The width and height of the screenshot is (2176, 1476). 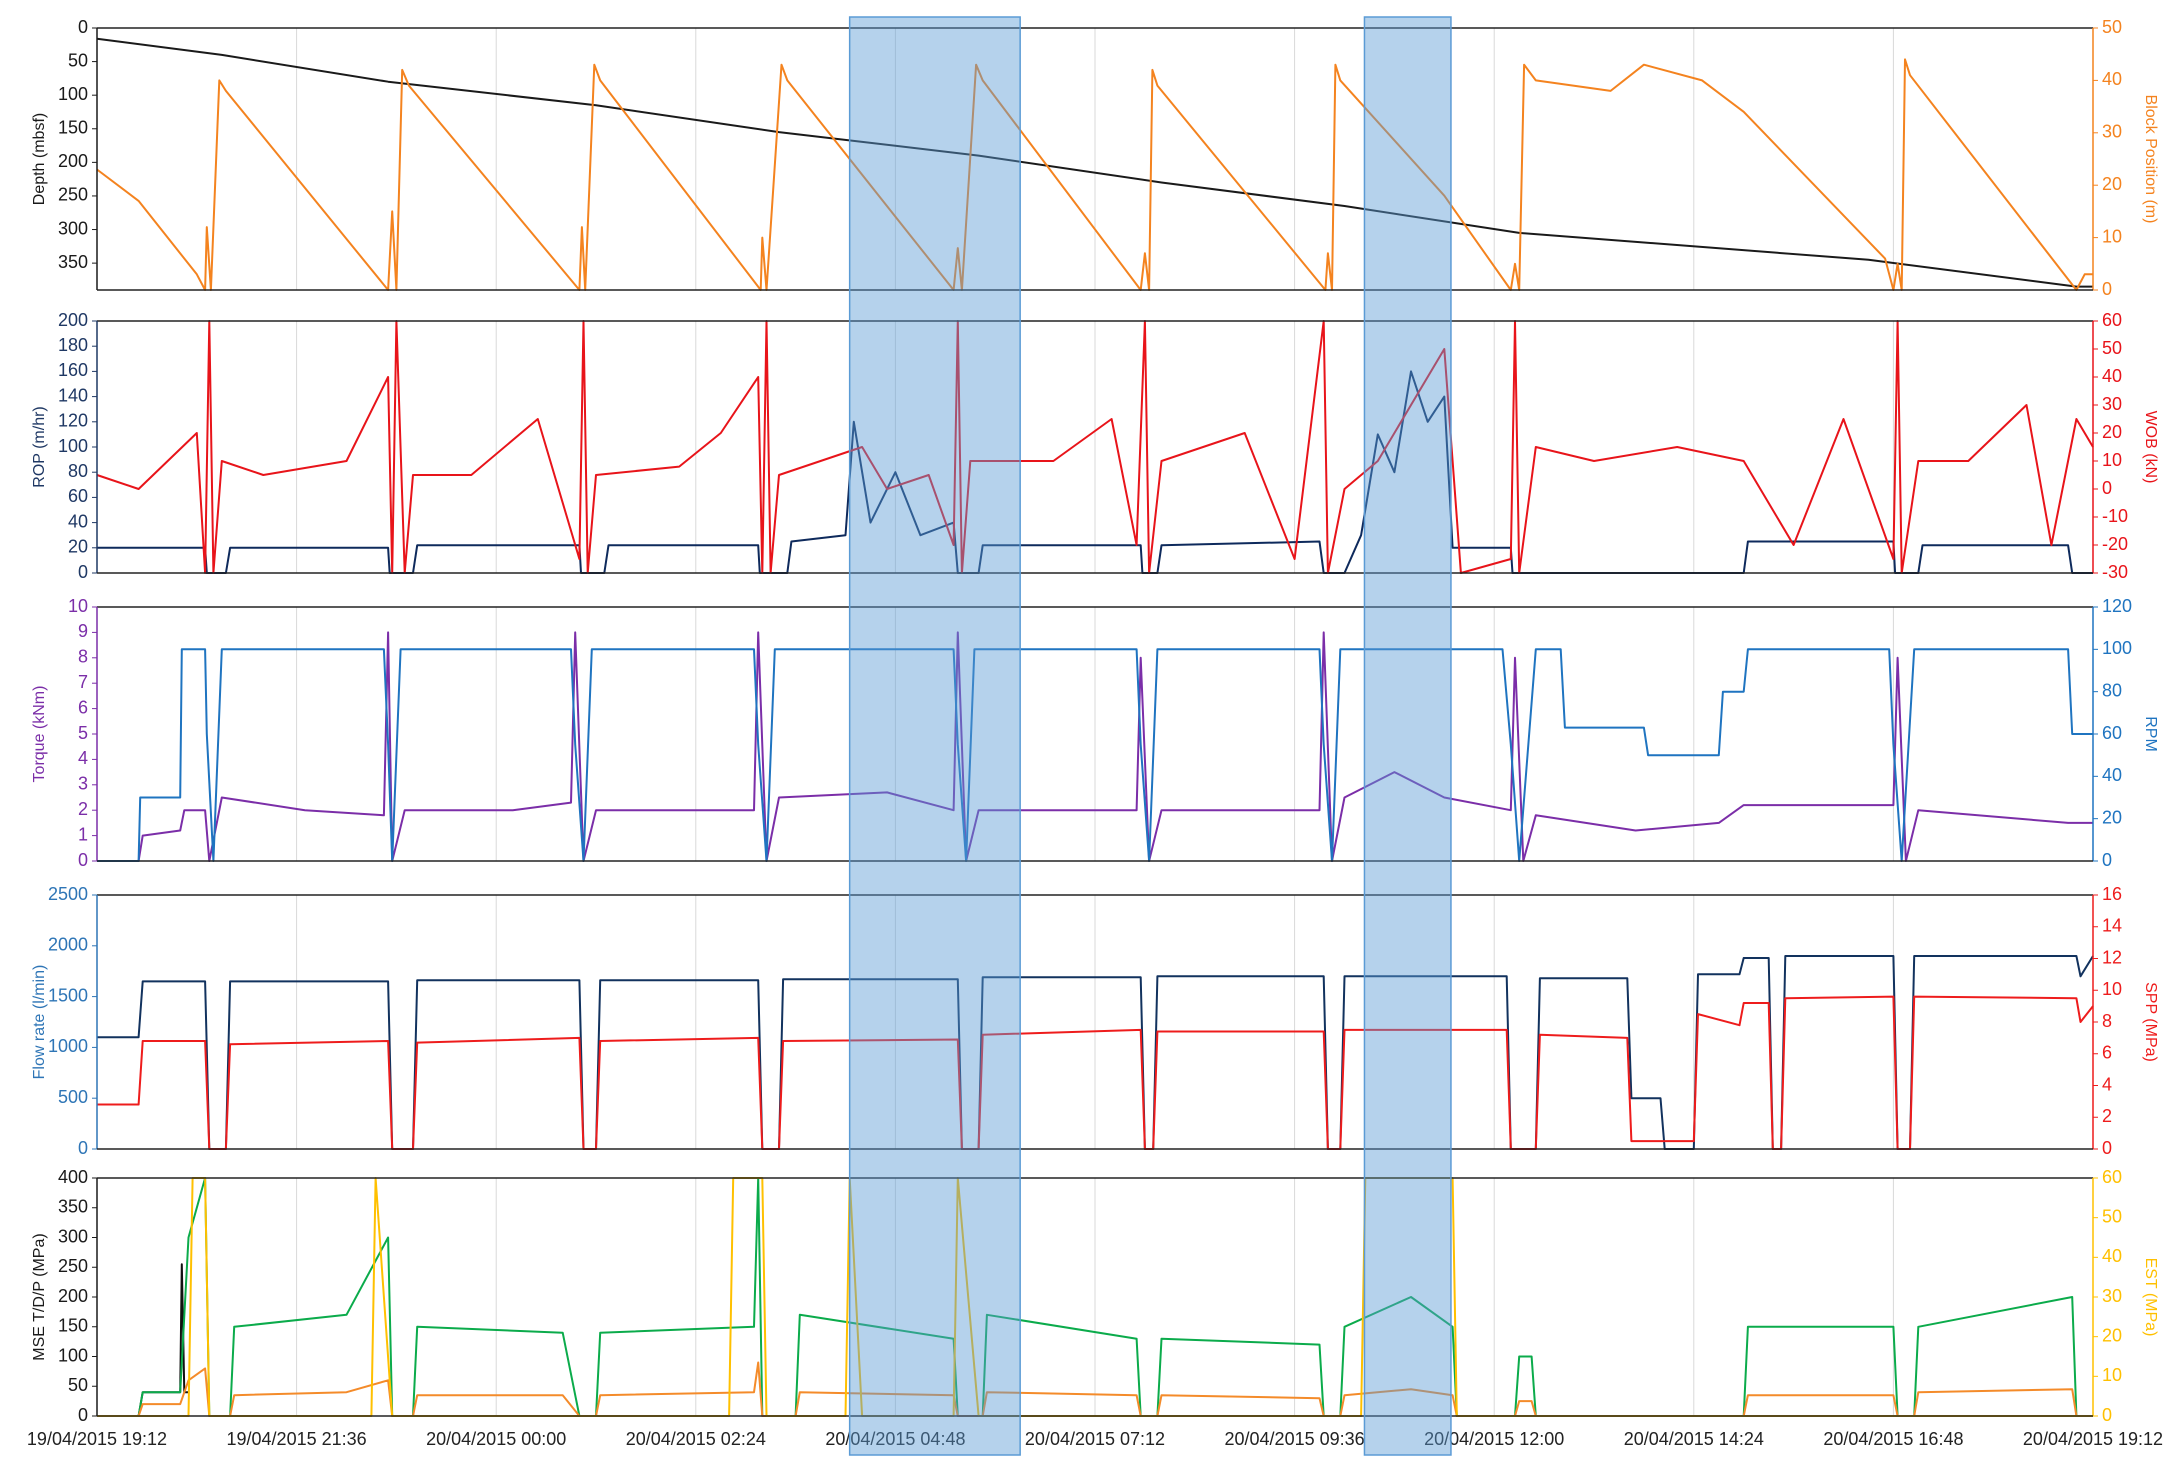 I want to click on x-tick-label: 20/04/2015 02:24, so click(x=696, y=1439).